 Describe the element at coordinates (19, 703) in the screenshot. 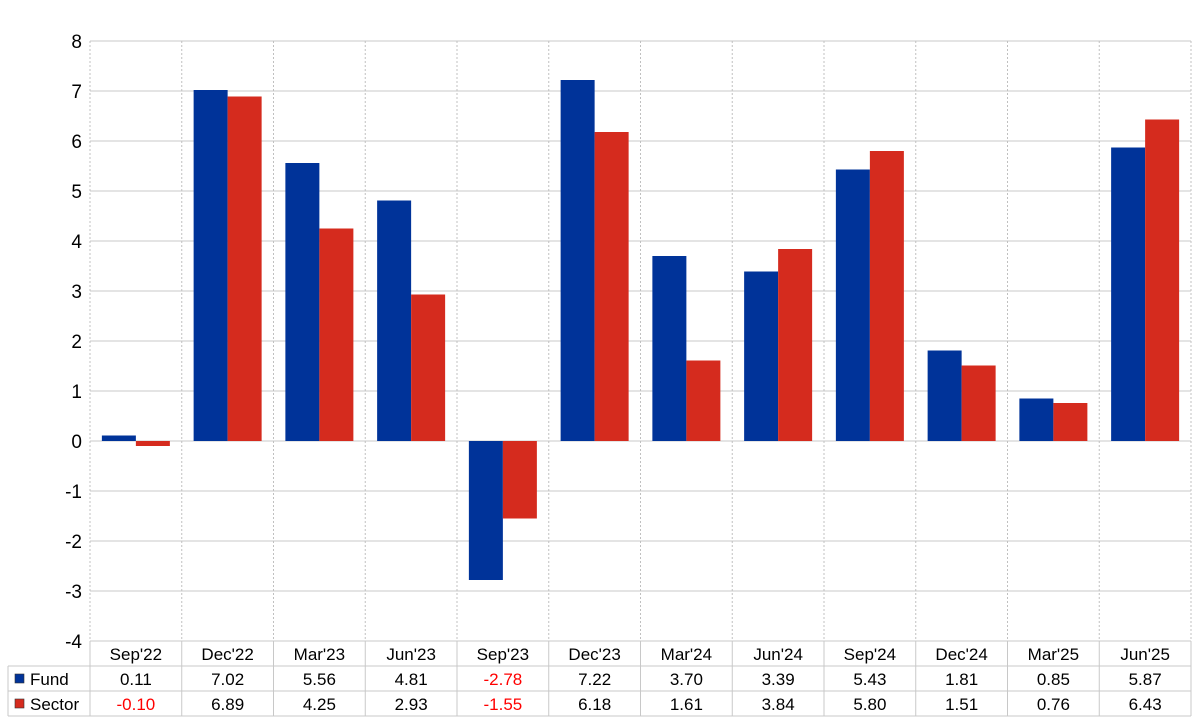

I see `legend-swatch-sector` at that location.